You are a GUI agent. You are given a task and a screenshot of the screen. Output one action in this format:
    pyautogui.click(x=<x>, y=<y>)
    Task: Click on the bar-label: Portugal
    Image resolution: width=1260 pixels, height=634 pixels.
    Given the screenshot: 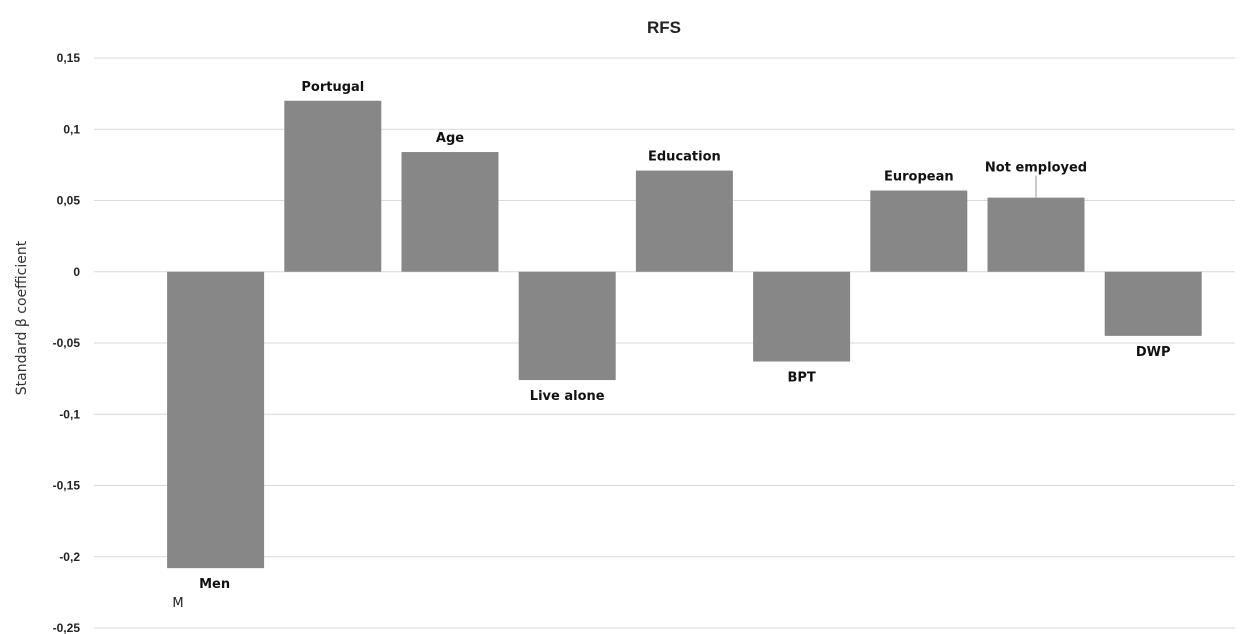 What is the action you would take?
    pyautogui.click(x=332, y=87)
    